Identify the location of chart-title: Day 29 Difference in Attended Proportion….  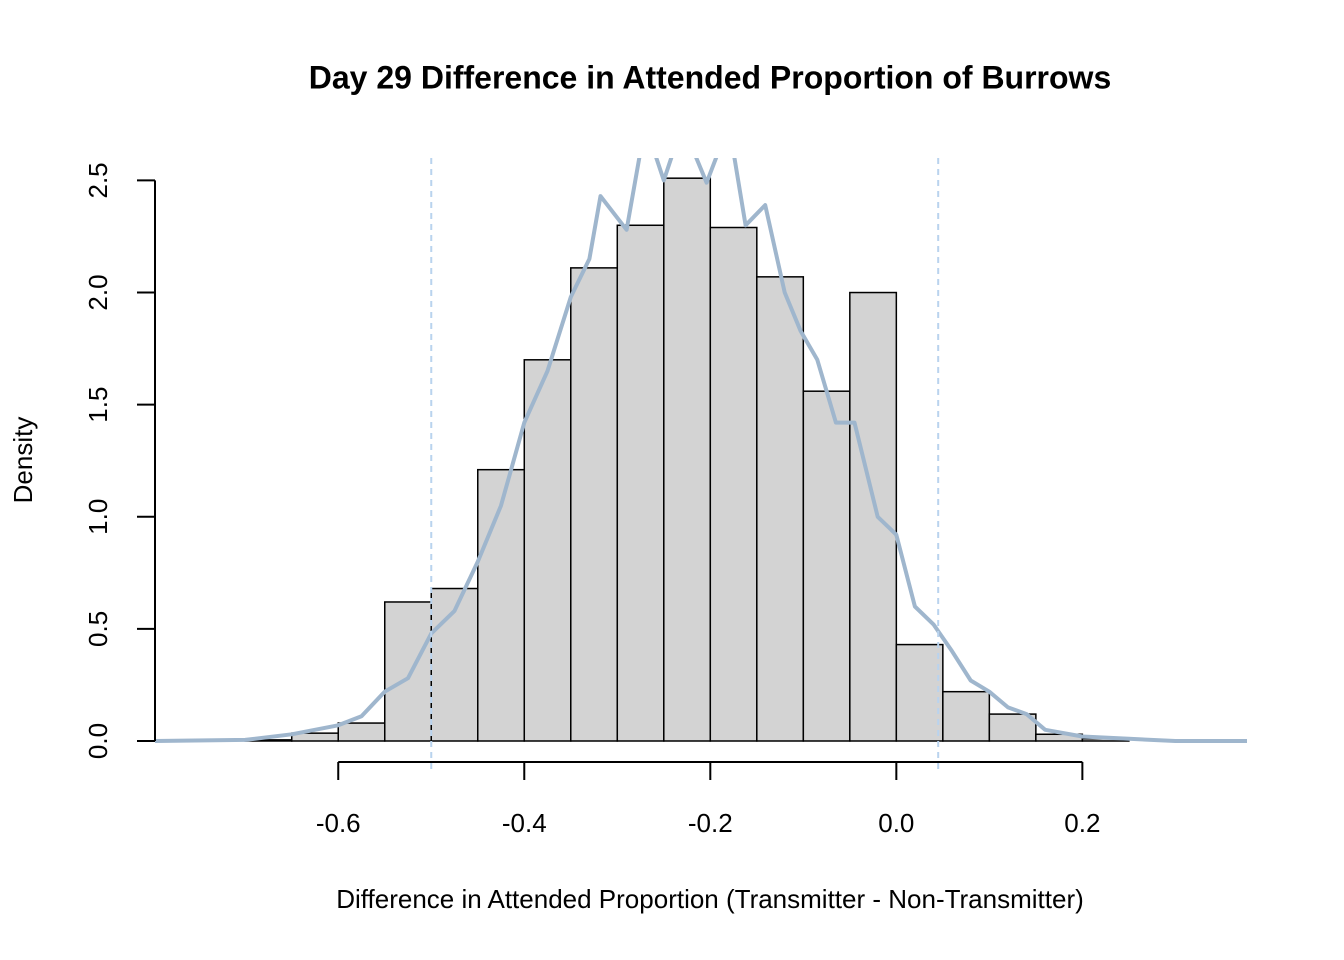
(710, 77).